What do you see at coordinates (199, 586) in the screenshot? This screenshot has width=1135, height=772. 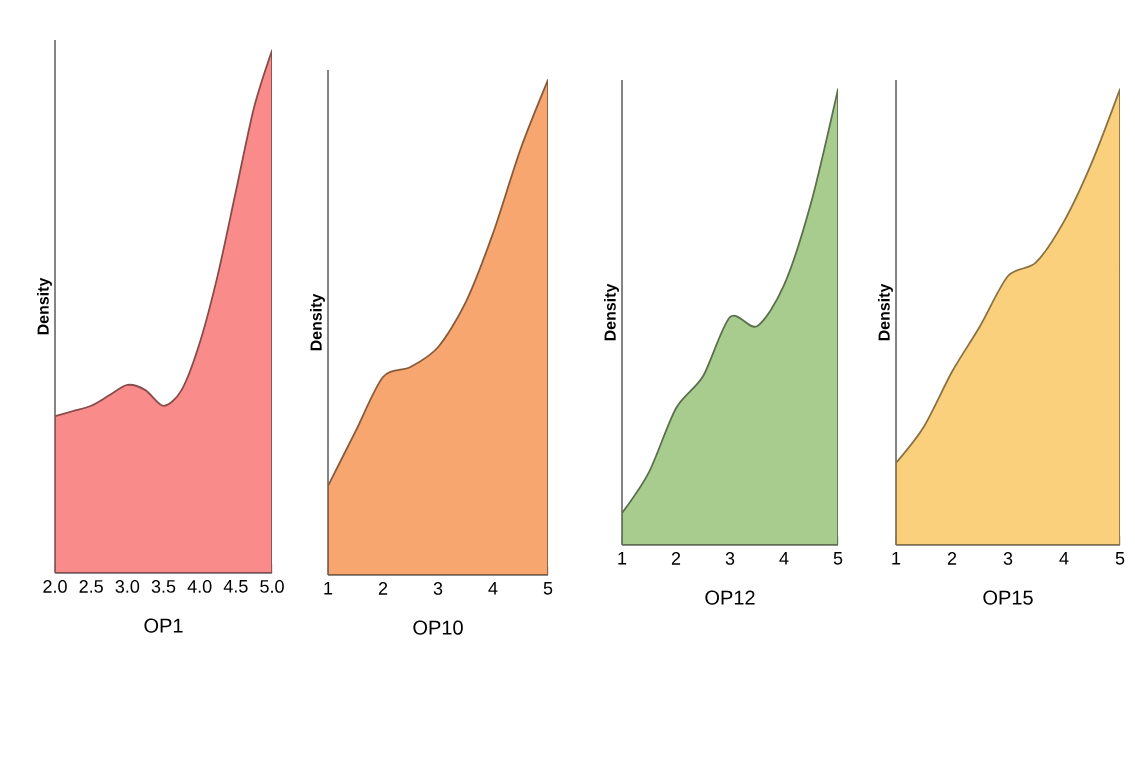 I see `x-tick-label: 4.0` at bounding box center [199, 586].